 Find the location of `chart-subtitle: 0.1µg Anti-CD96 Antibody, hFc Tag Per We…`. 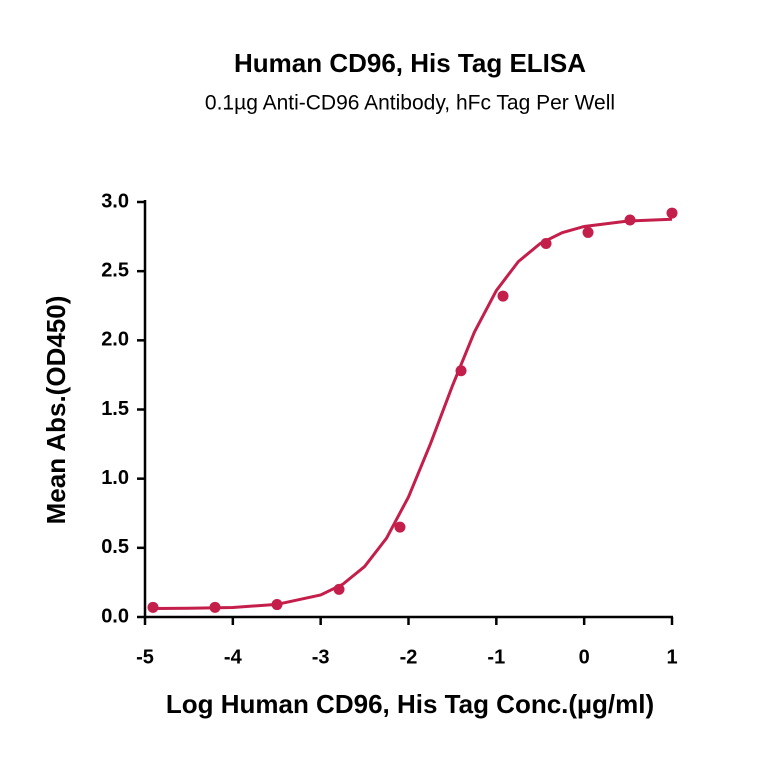

chart-subtitle: 0.1µg Anti-CD96 Antibody, hFc Tag Per We… is located at coordinates (410, 103).